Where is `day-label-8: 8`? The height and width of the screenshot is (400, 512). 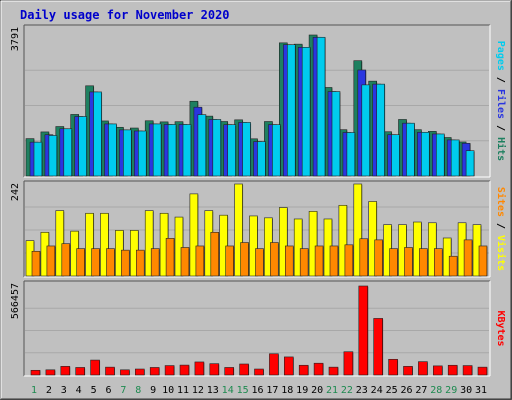
day-label-8: 8 is located at coordinates (138, 390).